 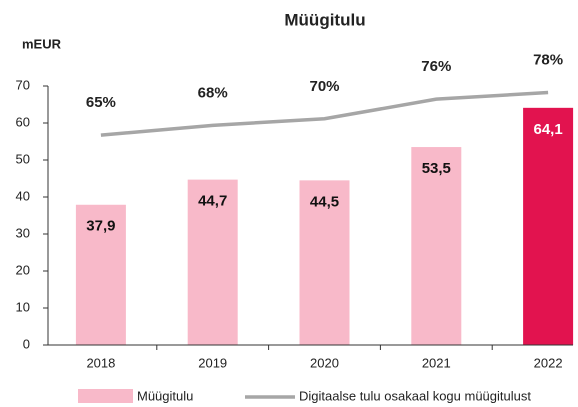 I want to click on line-value-label: 68%, so click(x=213, y=92).